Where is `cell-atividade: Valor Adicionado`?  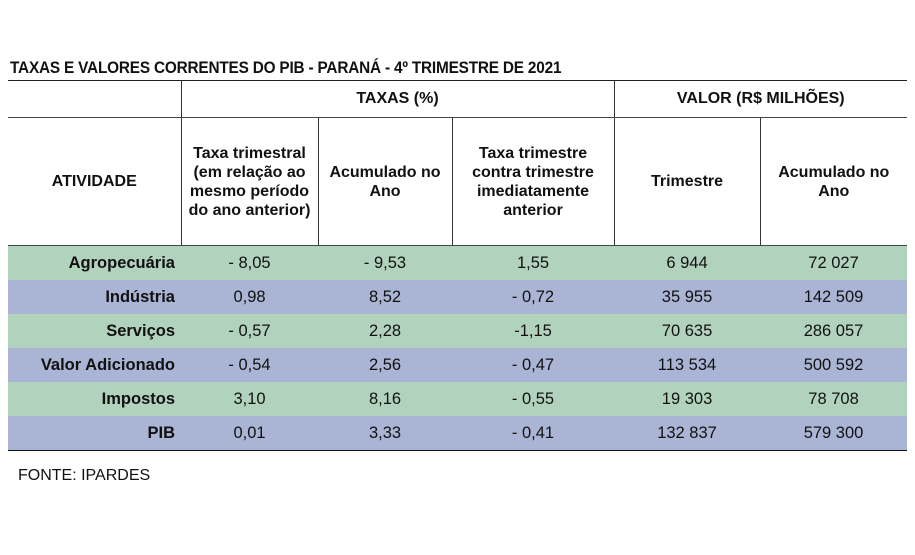 cell-atividade: Valor Adicionado is located at coordinates (94, 365).